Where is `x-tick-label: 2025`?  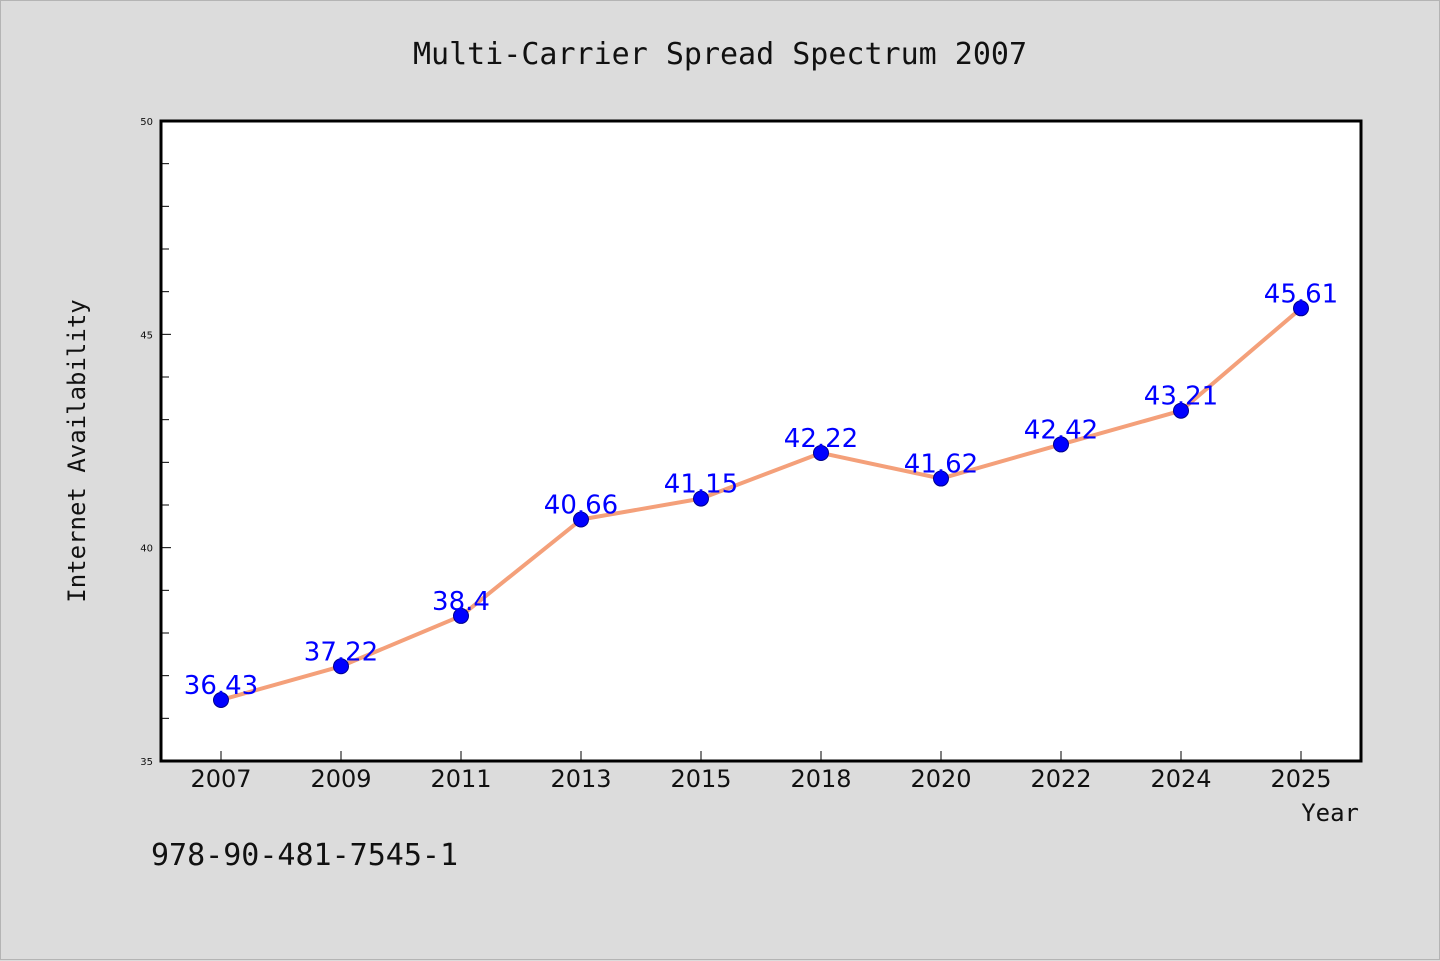 x-tick-label: 2025 is located at coordinates (1300, 779).